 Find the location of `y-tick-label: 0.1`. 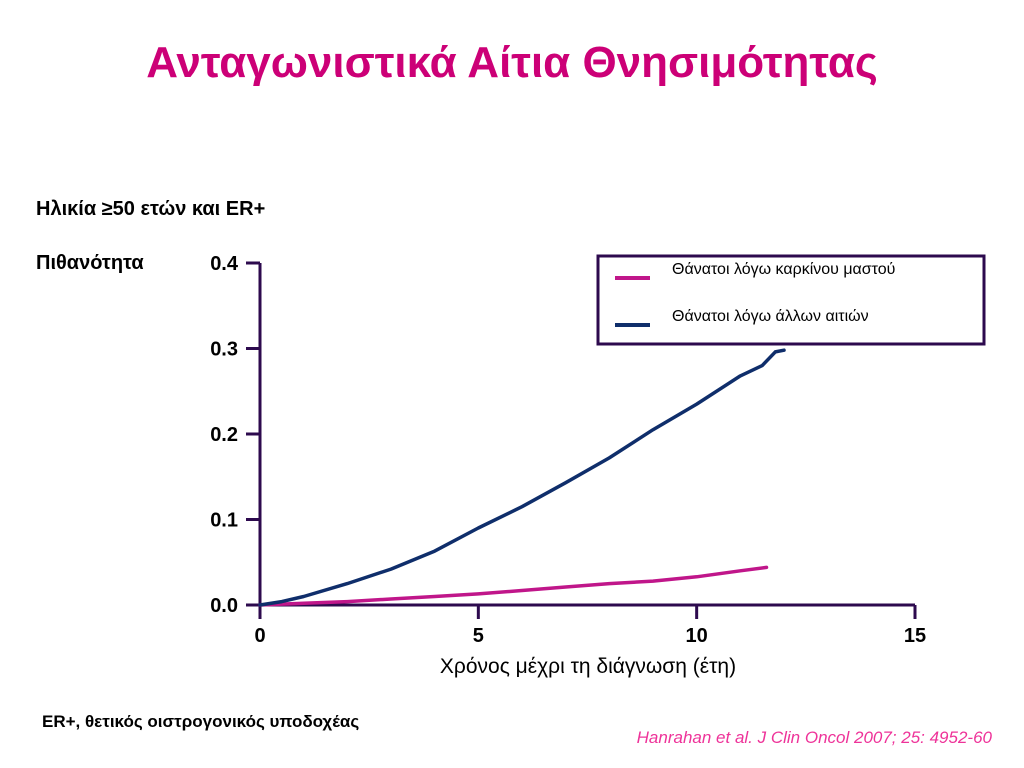

y-tick-label: 0.1 is located at coordinates (224, 521).